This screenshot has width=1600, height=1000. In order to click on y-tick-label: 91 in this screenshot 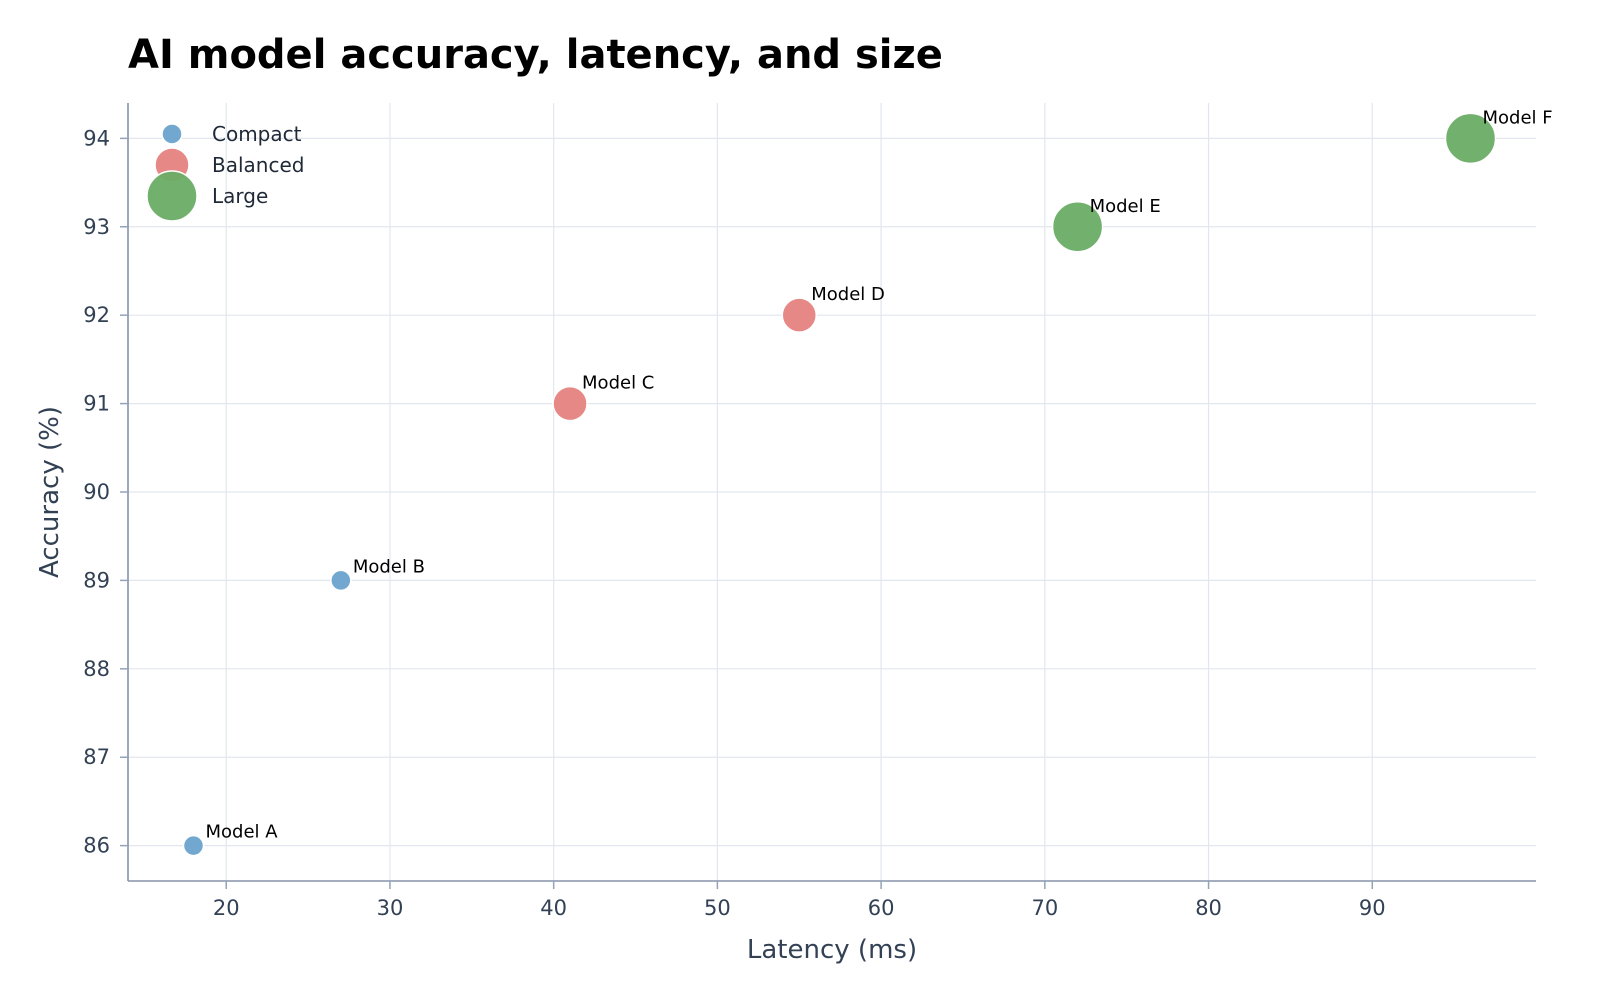, I will do `click(96, 404)`.